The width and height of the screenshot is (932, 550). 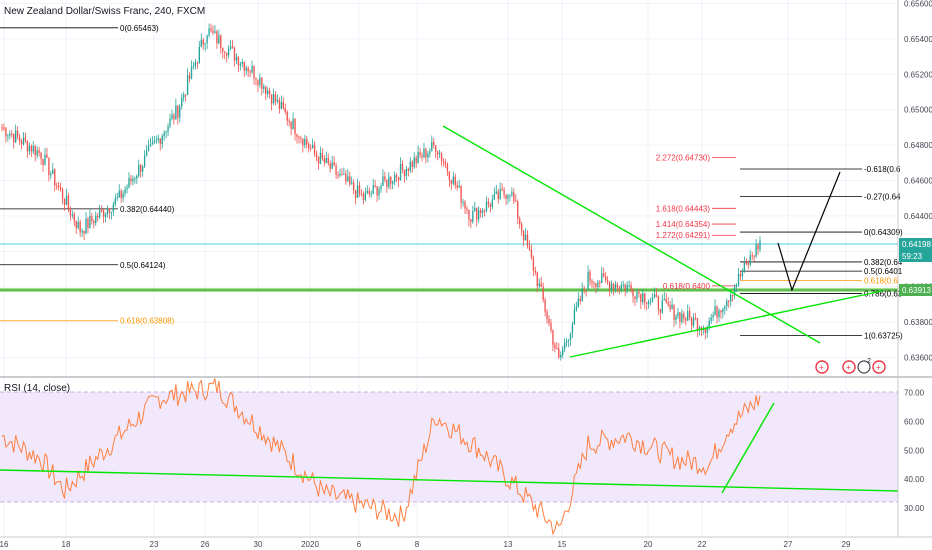 I want to click on event-badges: + + + 2, so click(x=850, y=366).